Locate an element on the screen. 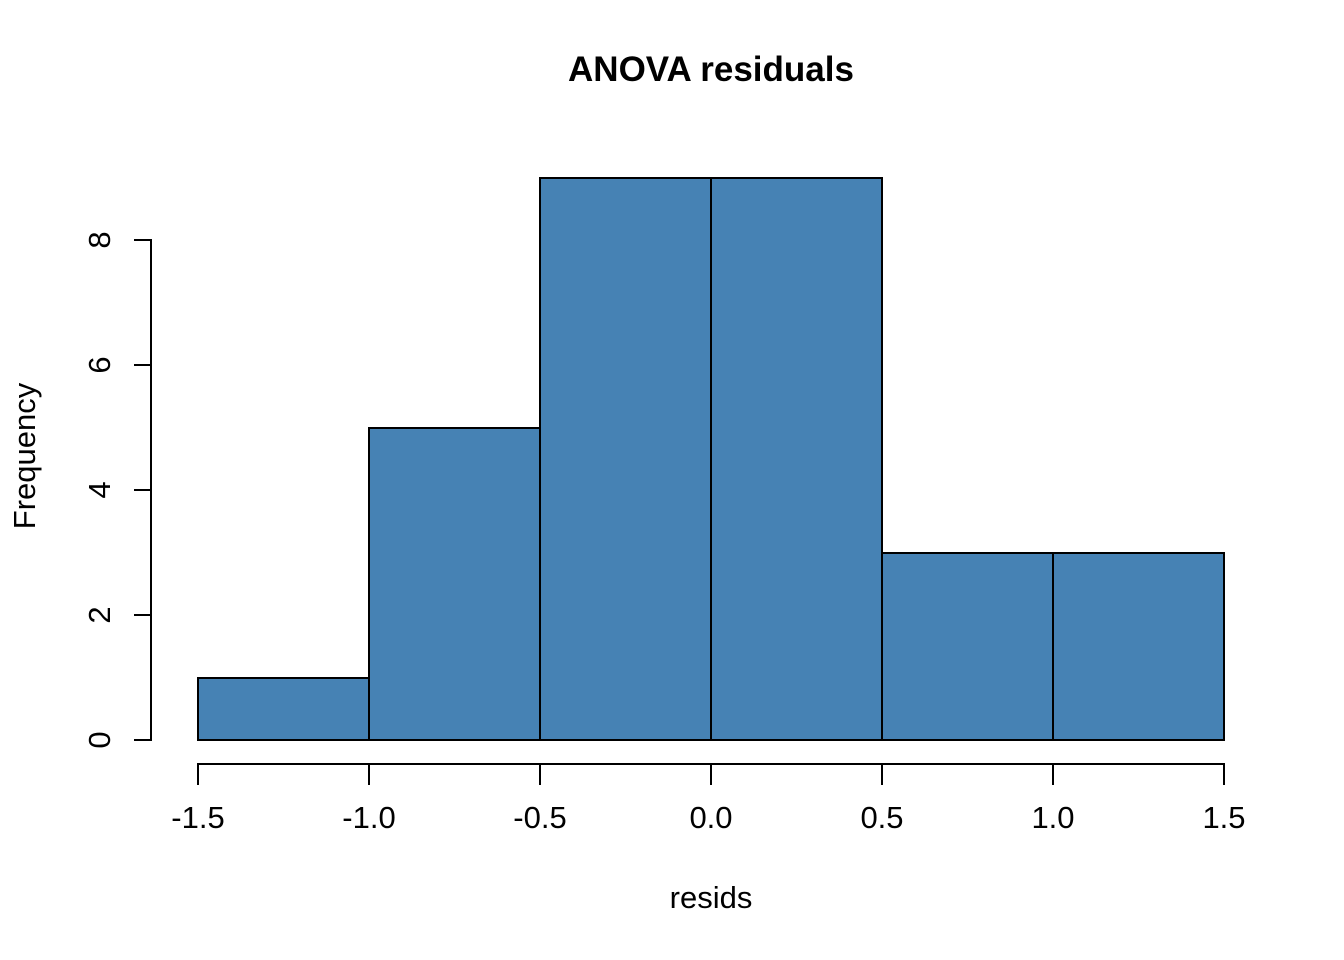 Image resolution: width=1344 pixels, height=960 pixels. x-tick-label: -0.5 is located at coordinates (540, 817).